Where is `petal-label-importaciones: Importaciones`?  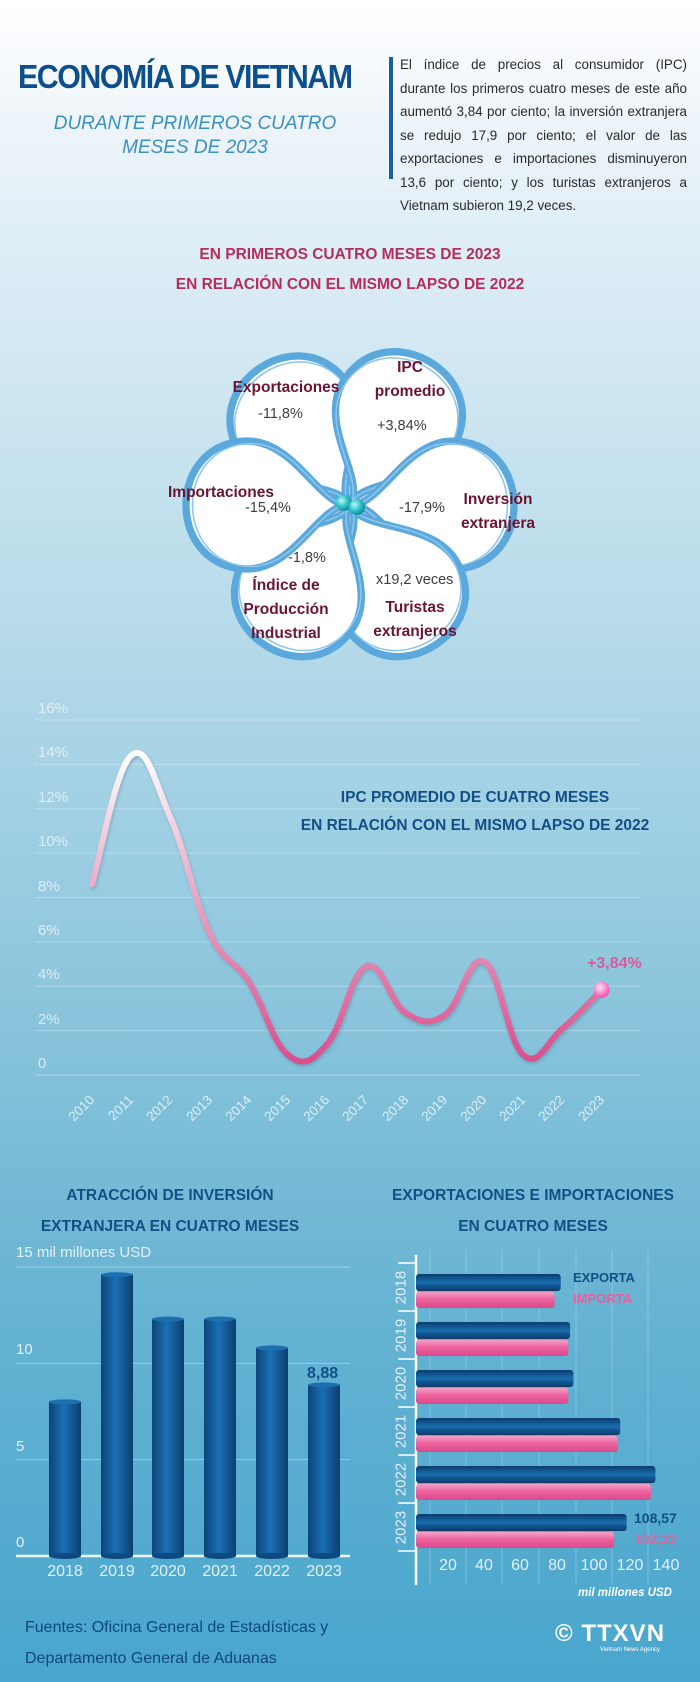 petal-label-importaciones: Importaciones is located at coordinates (221, 492).